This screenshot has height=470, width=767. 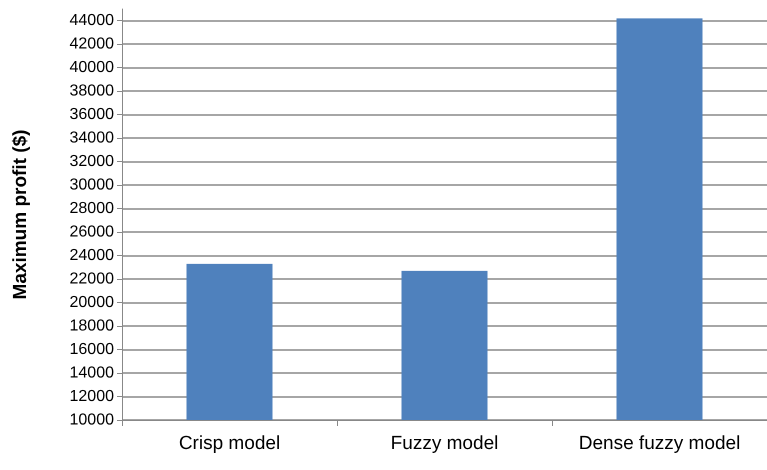 What do you see at coordinates (92, 115) in the screenshot?
I see `y-tick-label: 36000` at bounding box center [92, 115].